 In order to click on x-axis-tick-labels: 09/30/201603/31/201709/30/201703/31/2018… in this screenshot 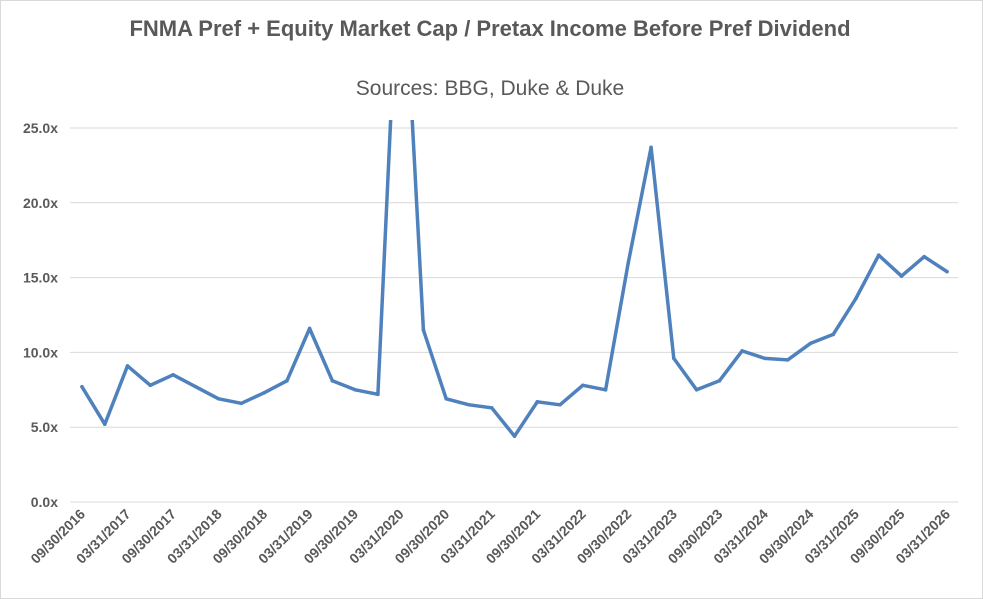, I will do `click(490, 536)`.